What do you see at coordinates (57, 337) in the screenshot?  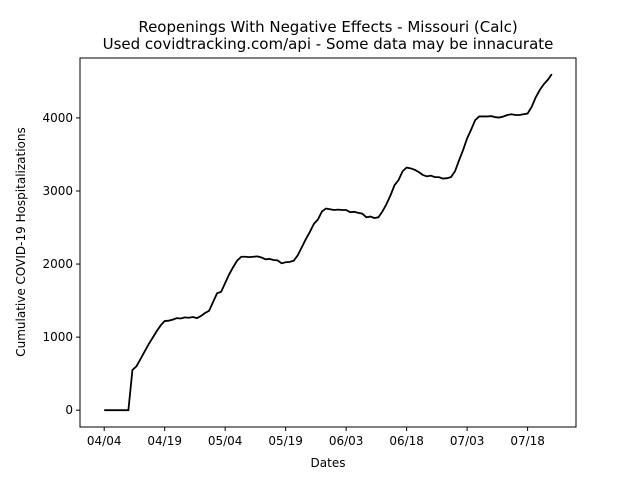 I see `y-tick-label: 1000` at bounding box center [57, 337].